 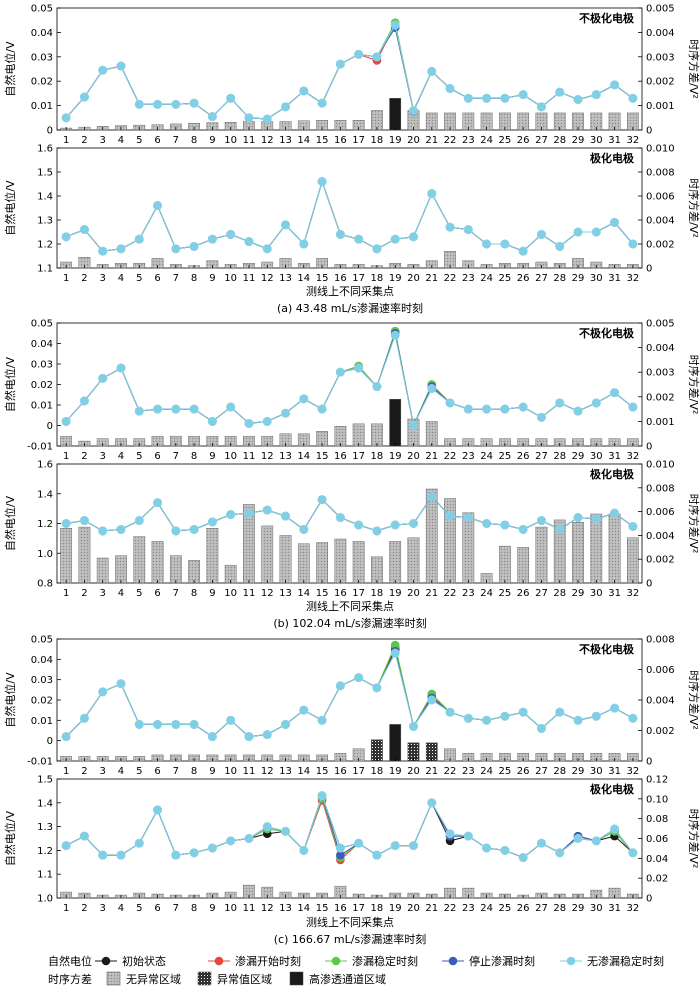 I want to click on xtick-label: 25, so click(x=505, y=456).